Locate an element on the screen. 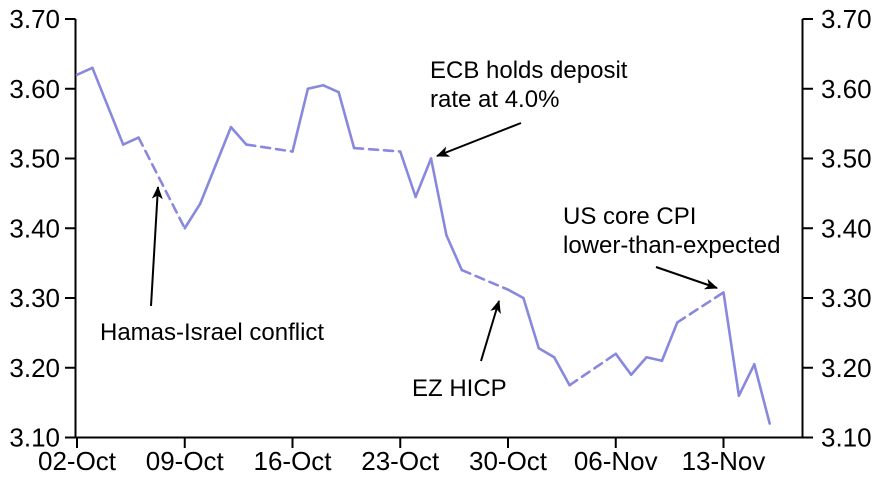 This screenshot has height=481, width=874. y-tick-label-right: 3.30 is located at coordinates (846, 298).